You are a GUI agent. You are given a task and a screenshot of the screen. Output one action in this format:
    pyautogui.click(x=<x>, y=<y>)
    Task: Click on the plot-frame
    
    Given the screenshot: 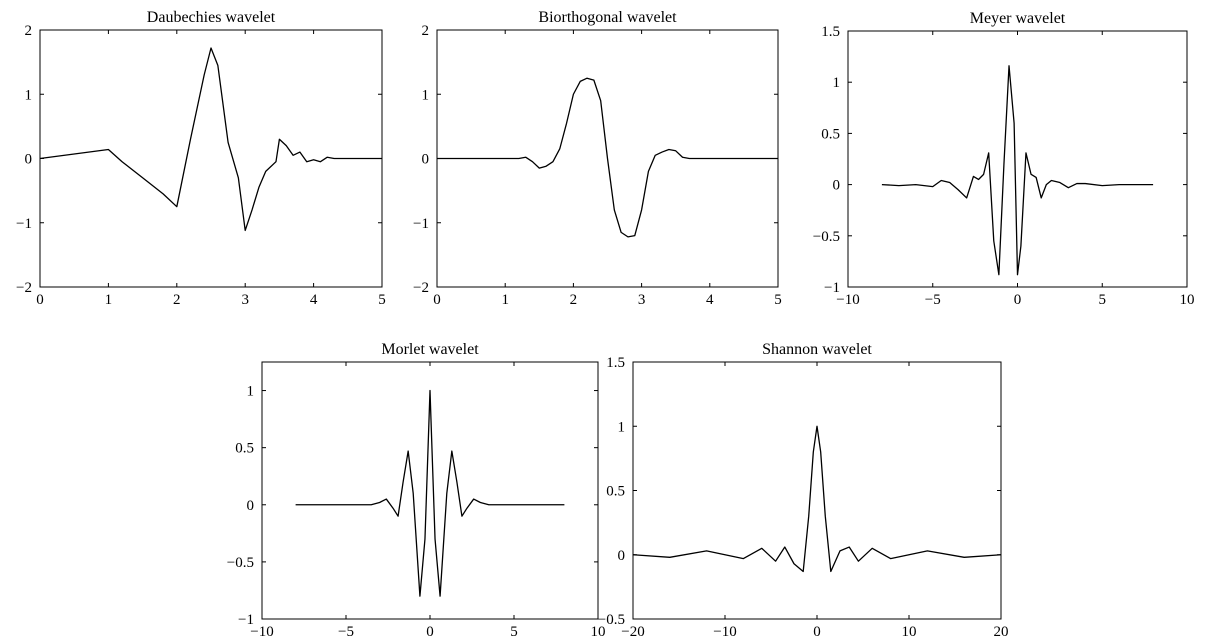 What is the action you would take?
    pyautogui.click(x=817, y=490)
    